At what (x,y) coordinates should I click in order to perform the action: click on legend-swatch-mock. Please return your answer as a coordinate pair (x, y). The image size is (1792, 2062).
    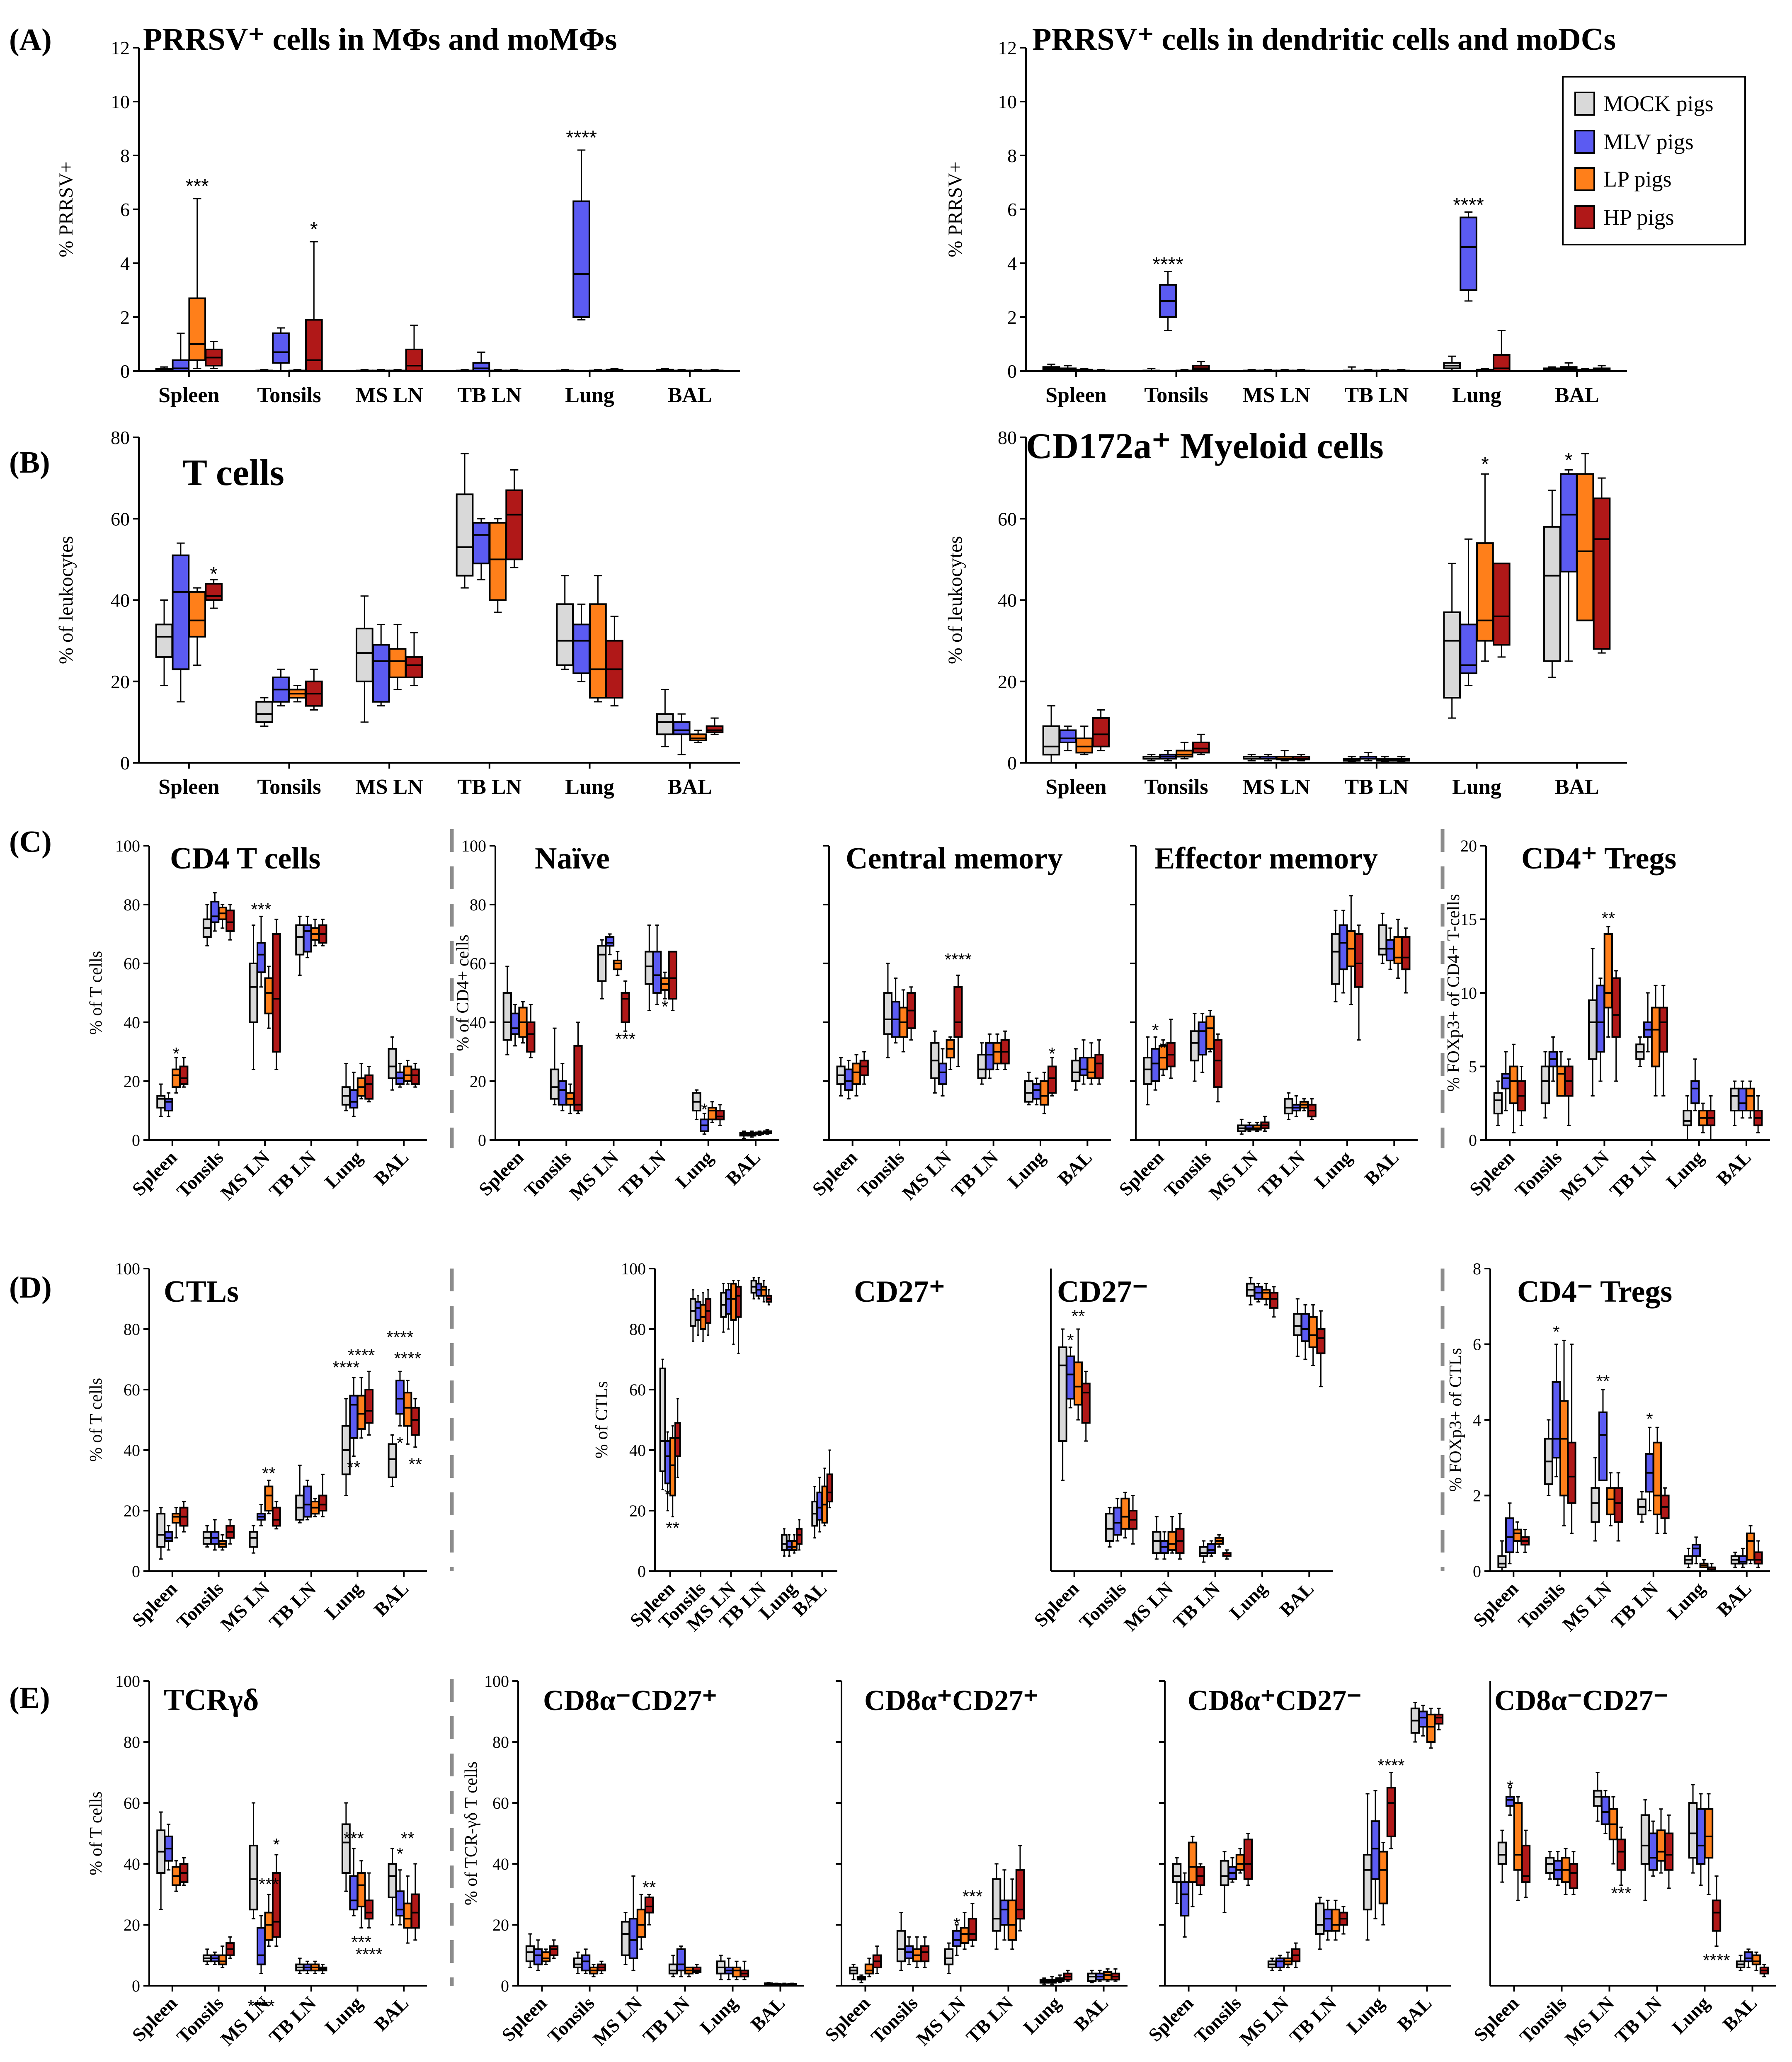
    Looking at the image, I should click on (1584, 104).